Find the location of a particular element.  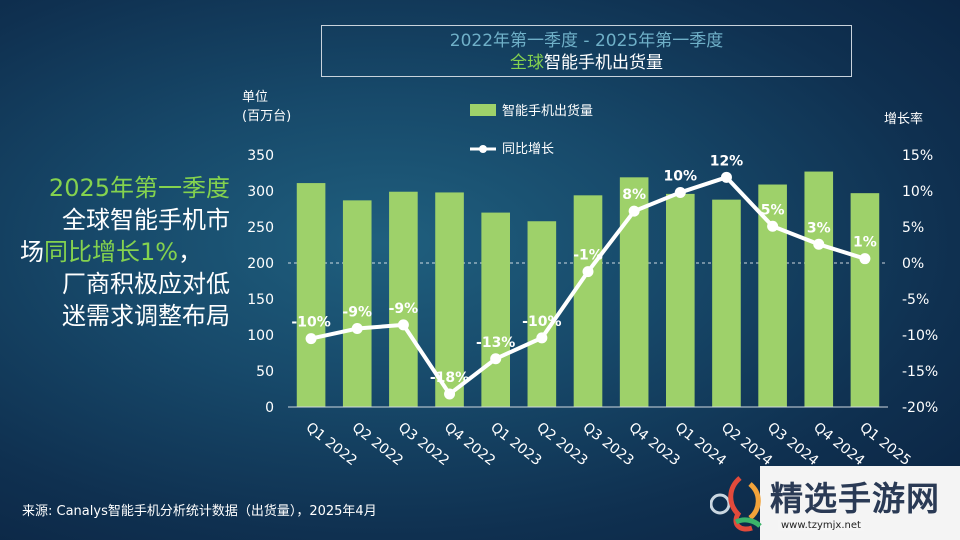

right-axis-tick-label: -15% is located at coordinates (920, 372).